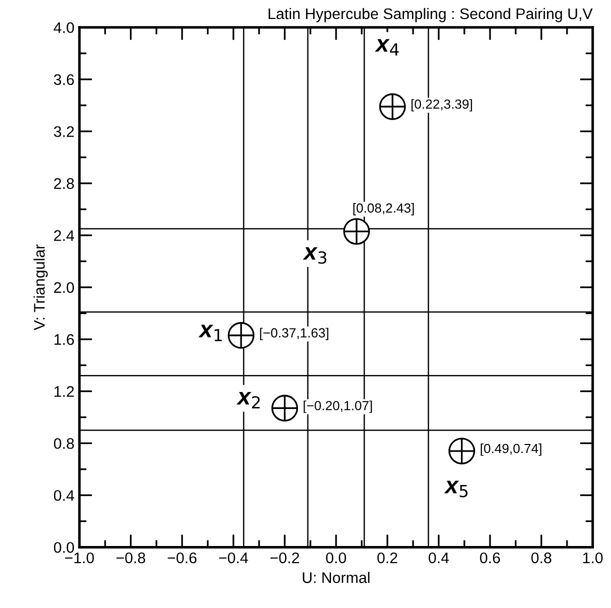 The height and width of the screenshot is (608, 611). I want to click on x-tick-label: −0.6, so click(182, 558).